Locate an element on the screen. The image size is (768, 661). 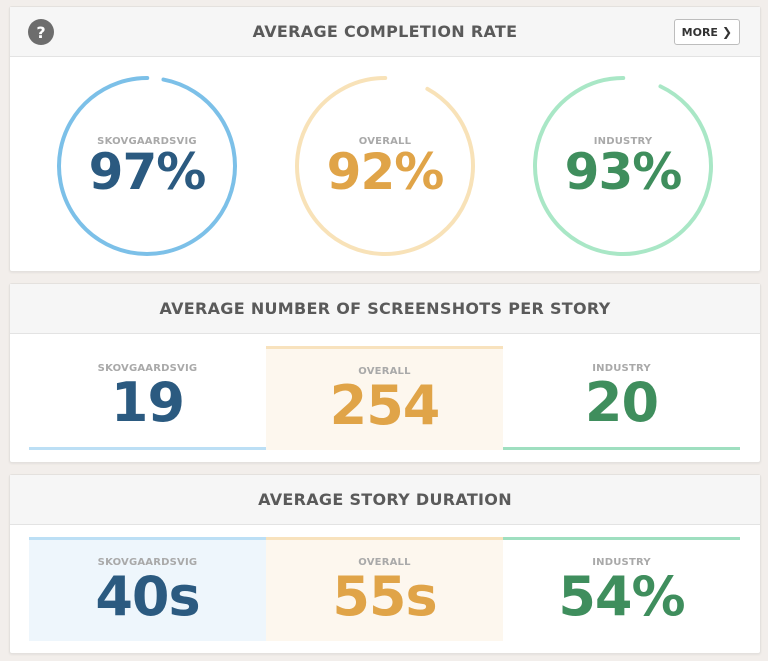
more-button: MORE ❯ is located at coordinates (706, 32).